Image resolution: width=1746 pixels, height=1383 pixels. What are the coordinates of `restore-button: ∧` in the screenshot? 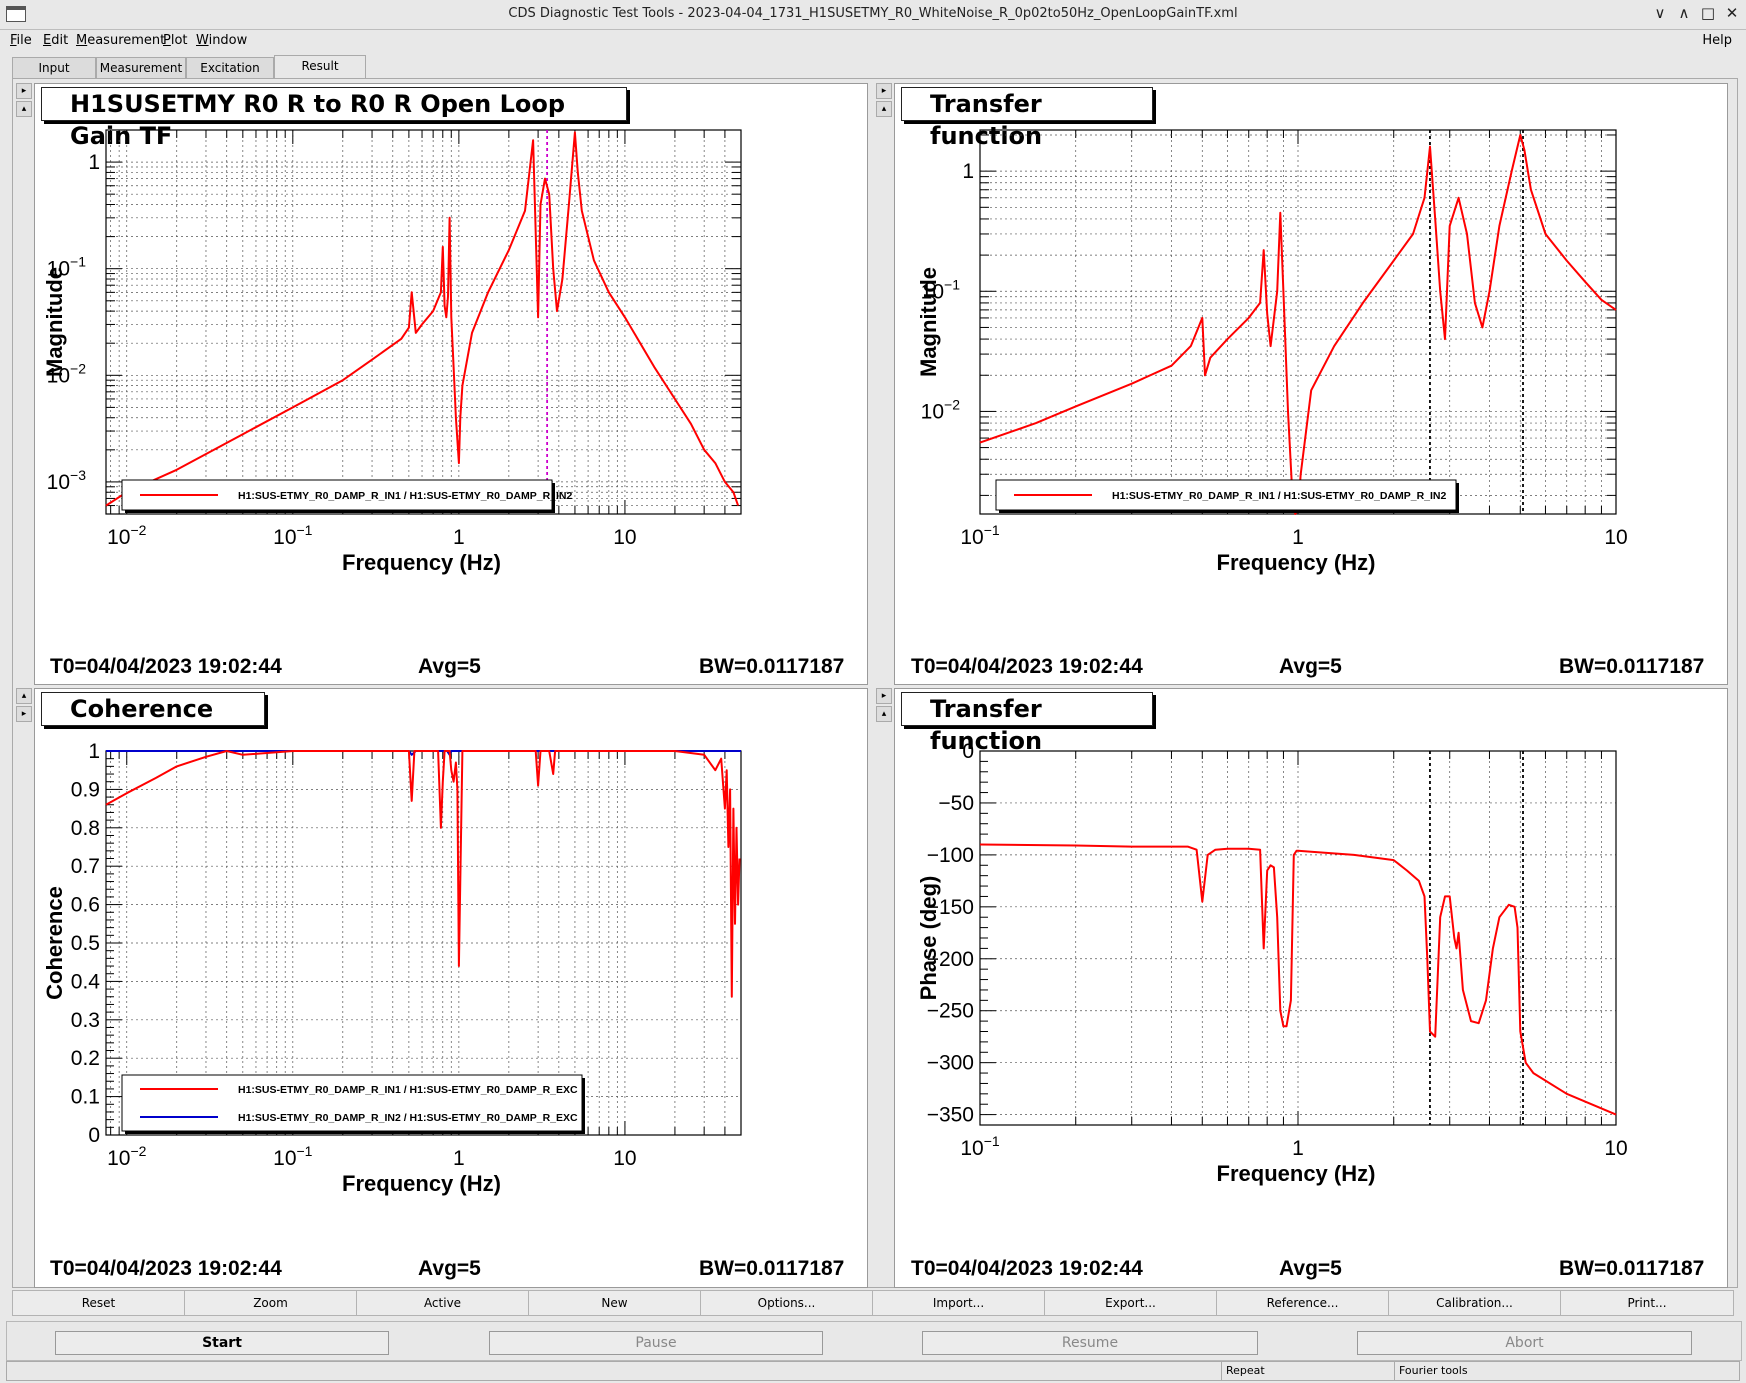 It's located at (1684, 13).